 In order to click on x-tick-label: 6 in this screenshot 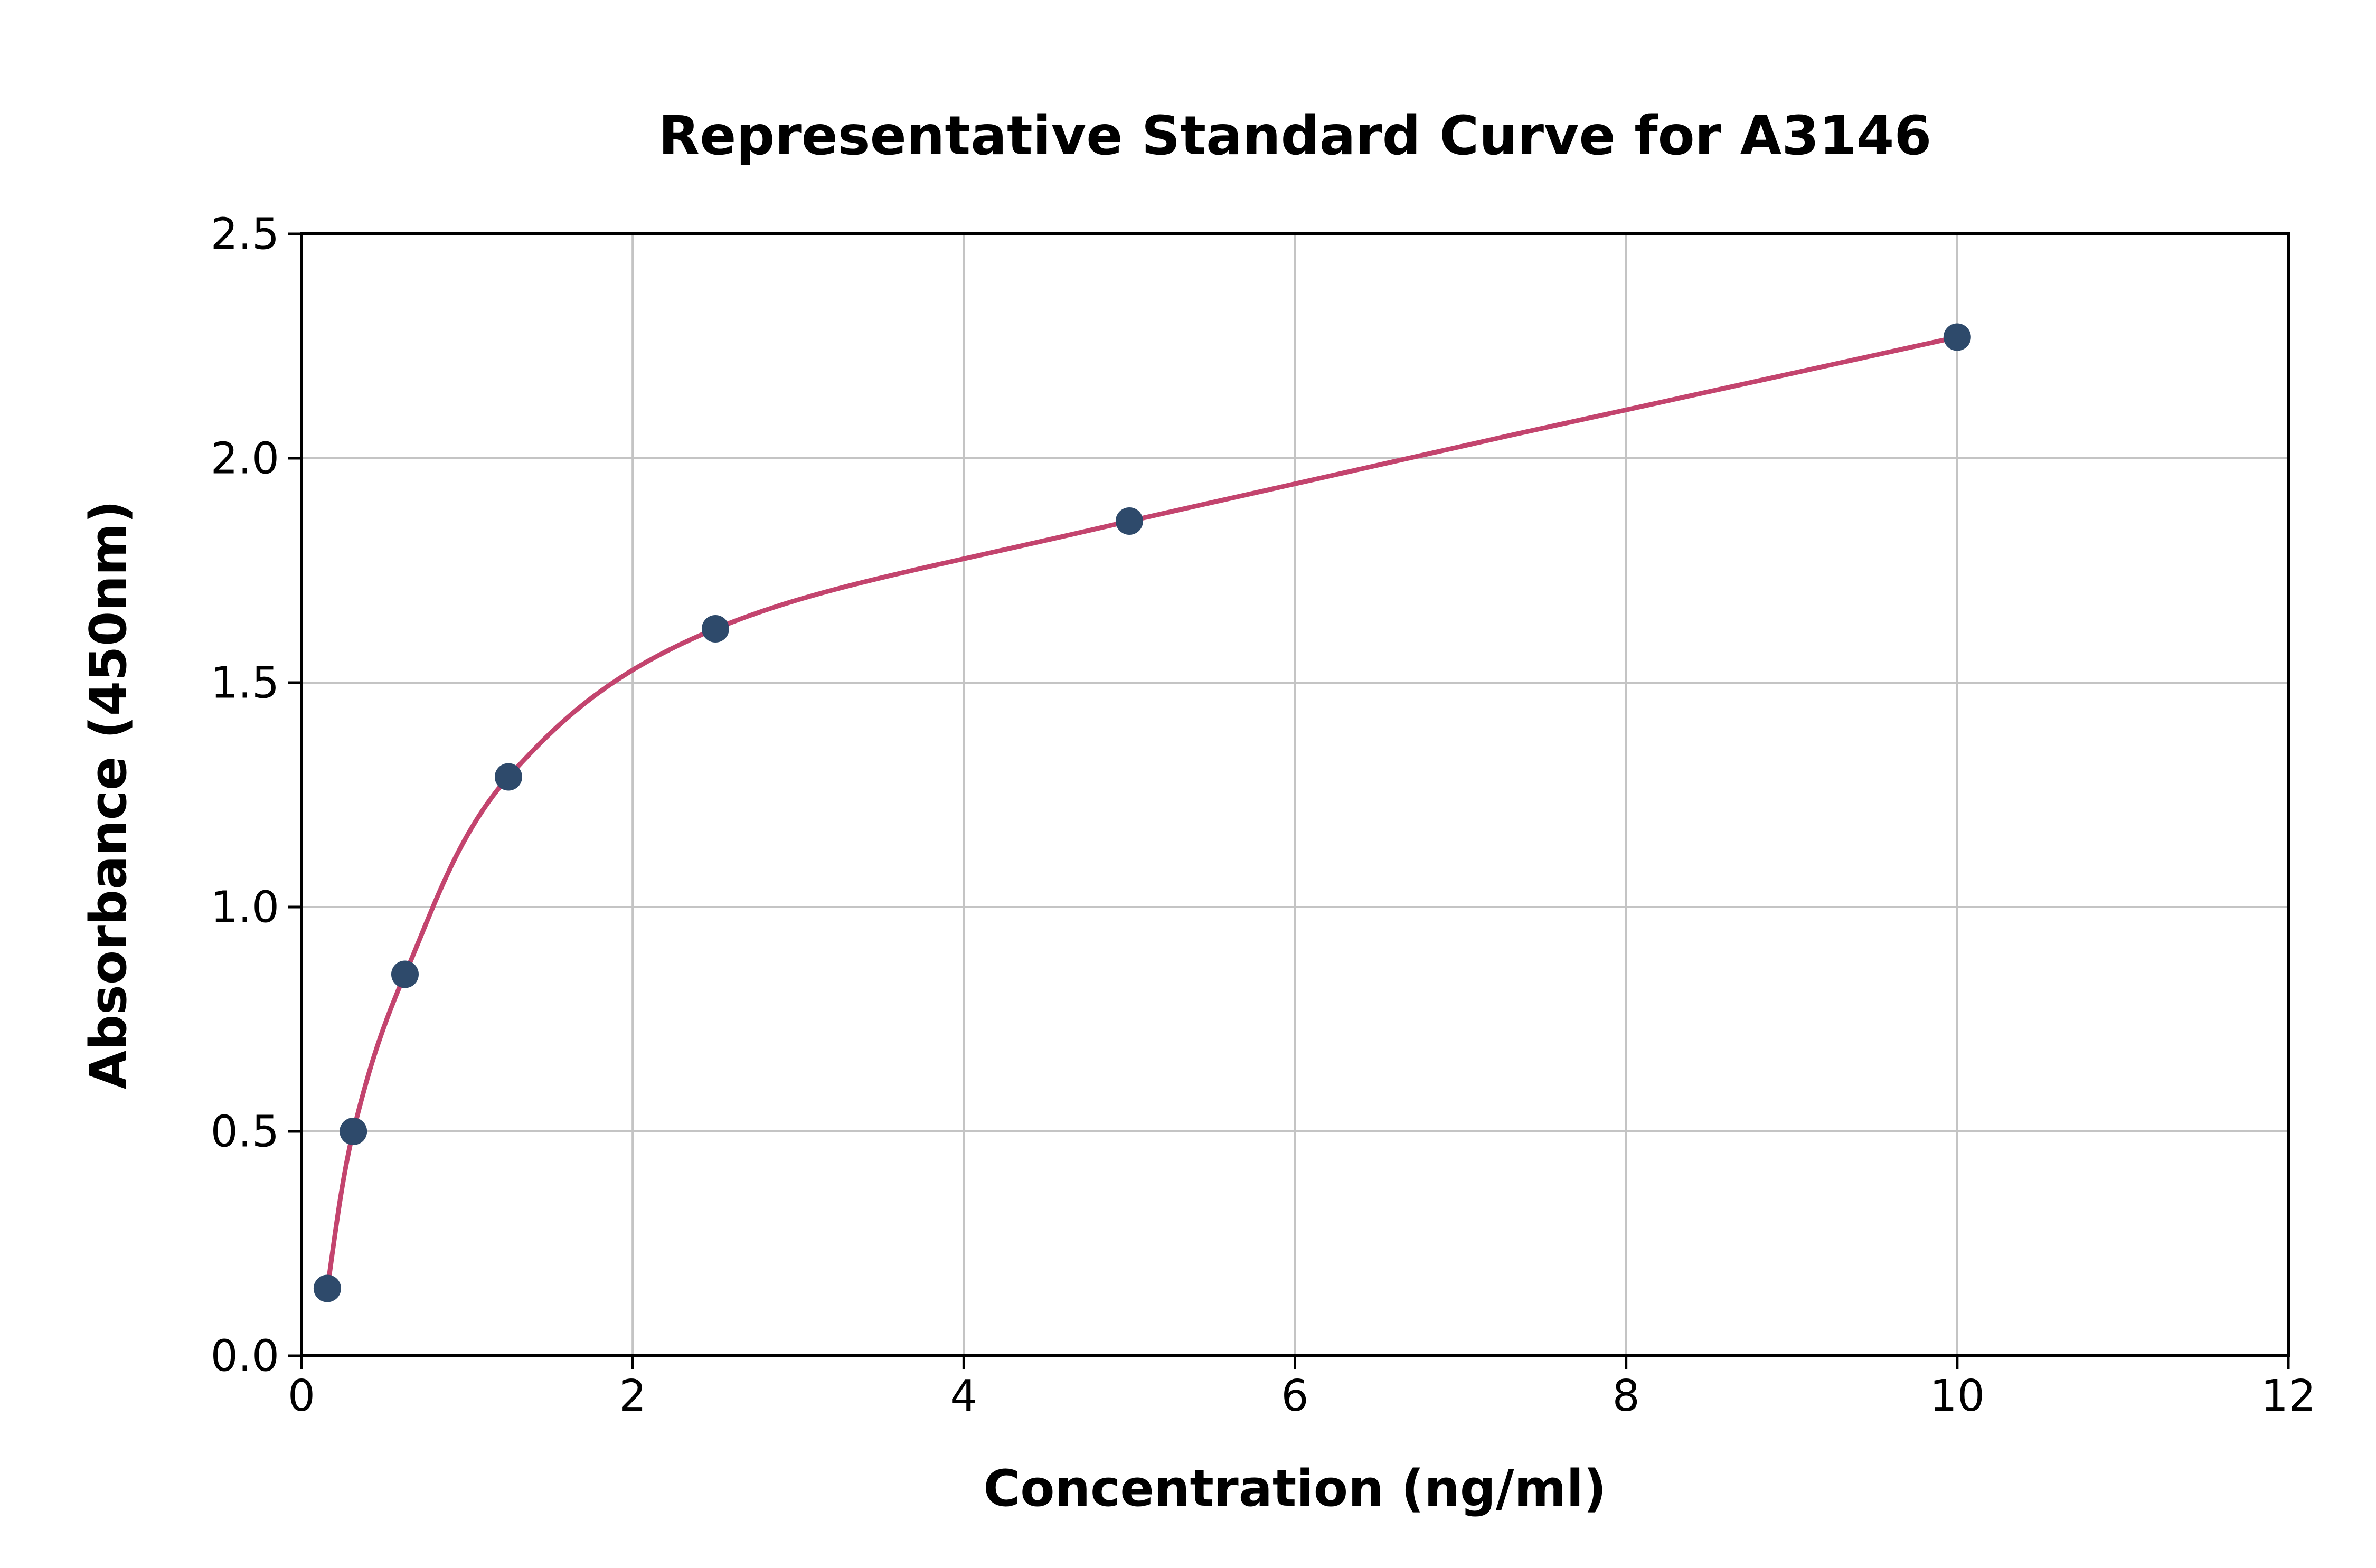, I will do `click(1294, 1396)`.